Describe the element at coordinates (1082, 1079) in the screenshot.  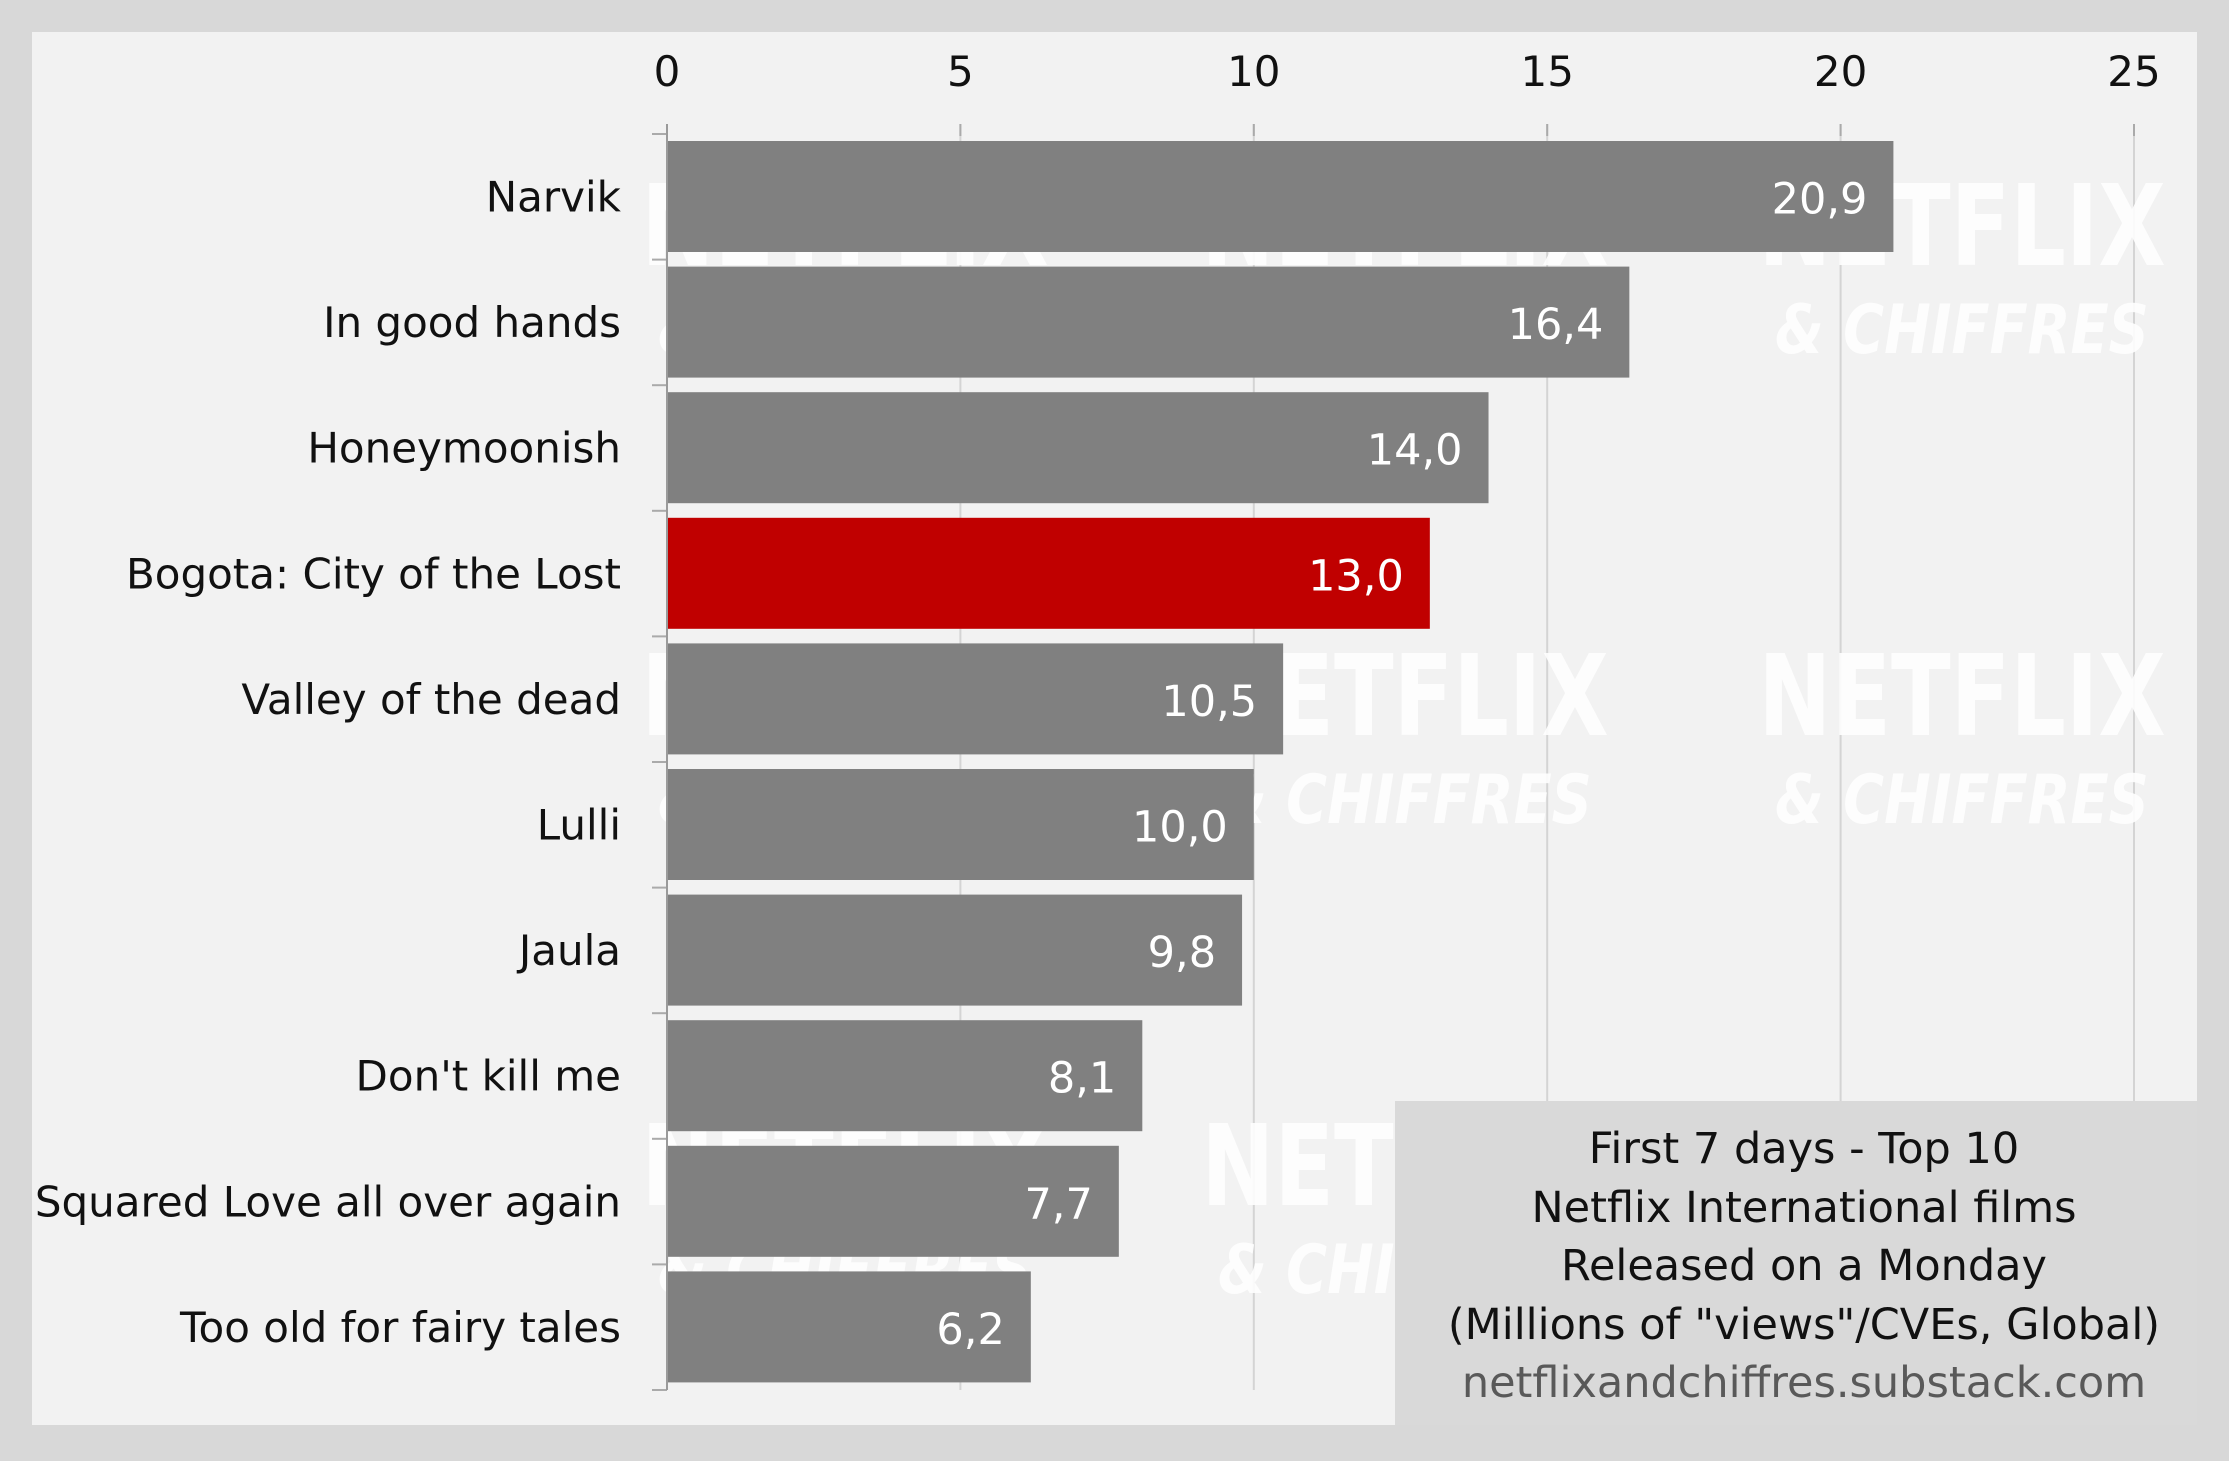
I see `value-label: 8,1` at that location.